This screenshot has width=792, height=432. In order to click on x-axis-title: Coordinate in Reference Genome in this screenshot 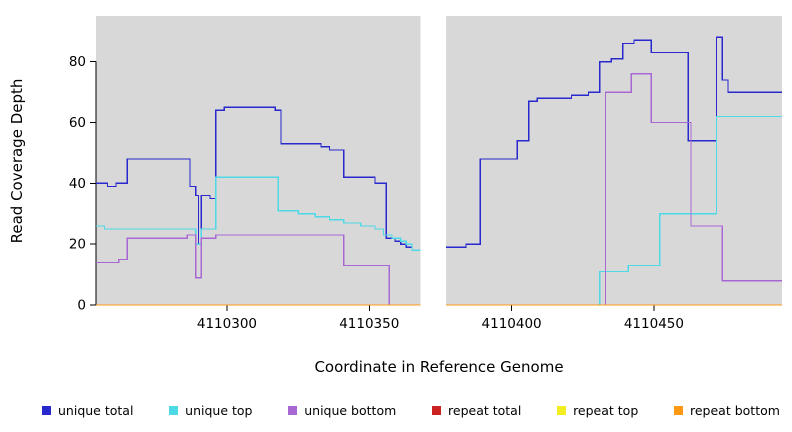, I will do `click(438, 367)`.